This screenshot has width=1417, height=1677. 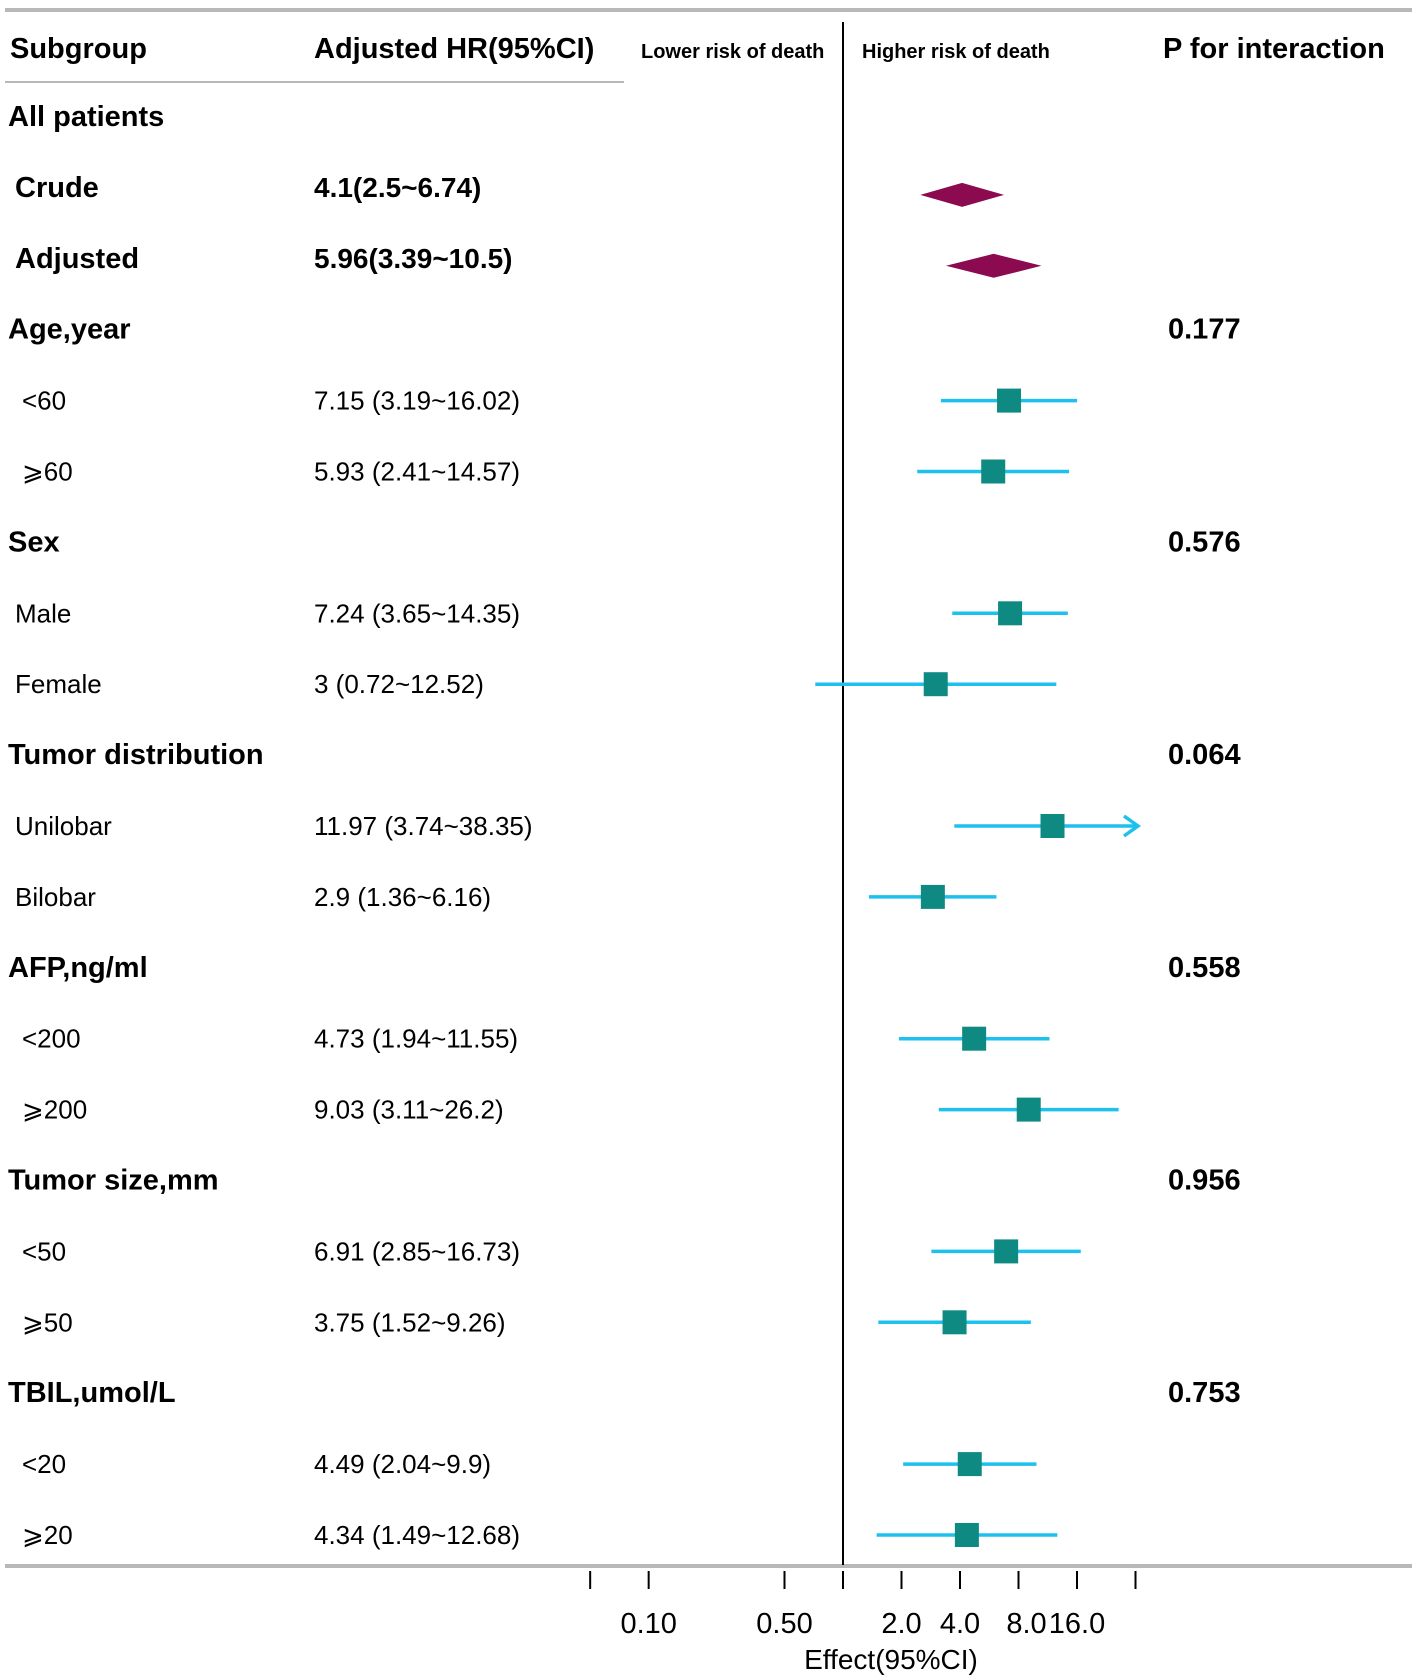 I want to click on hr-value: 5.96(3.39~10.5), so click(x=413, y=258).